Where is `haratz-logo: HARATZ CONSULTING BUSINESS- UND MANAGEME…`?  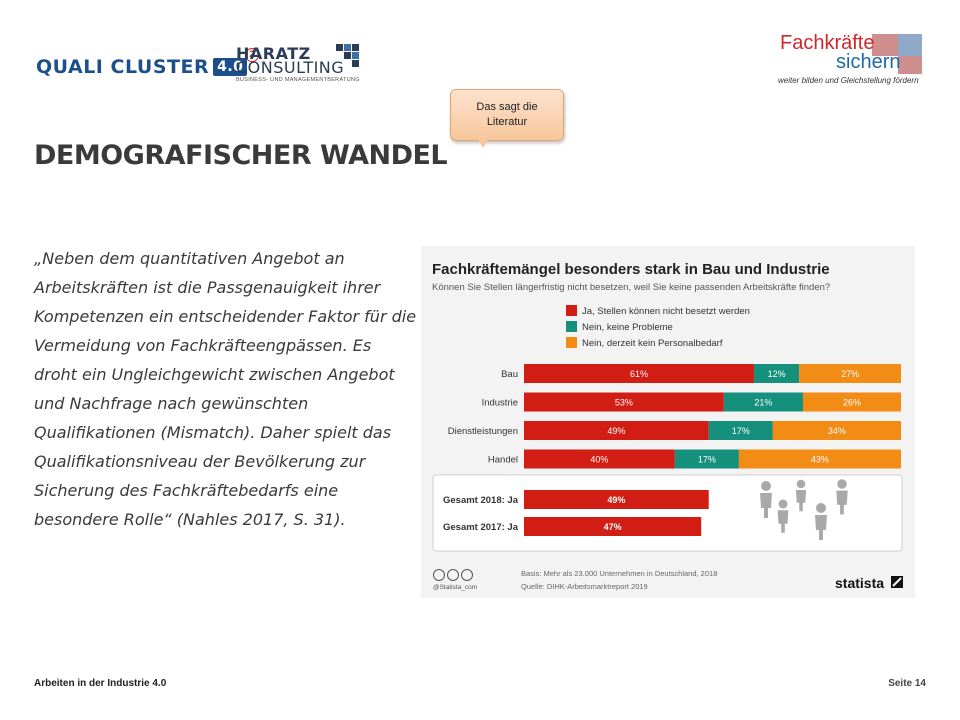 haratz-logo: HARATZ CONSULTING BUSINESS- UND MANAGEME… is located at coordinates (300, 64).